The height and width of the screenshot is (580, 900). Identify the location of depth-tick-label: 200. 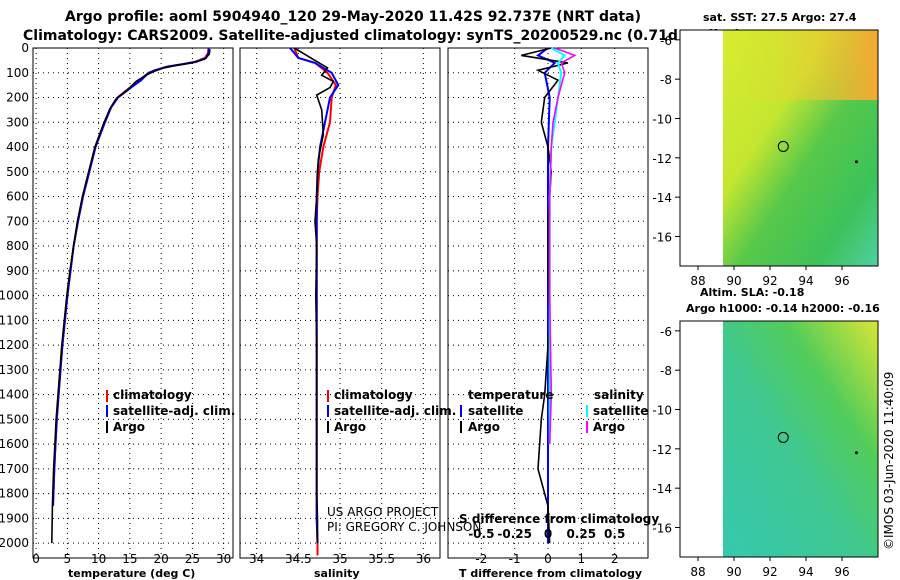
(17, 98).